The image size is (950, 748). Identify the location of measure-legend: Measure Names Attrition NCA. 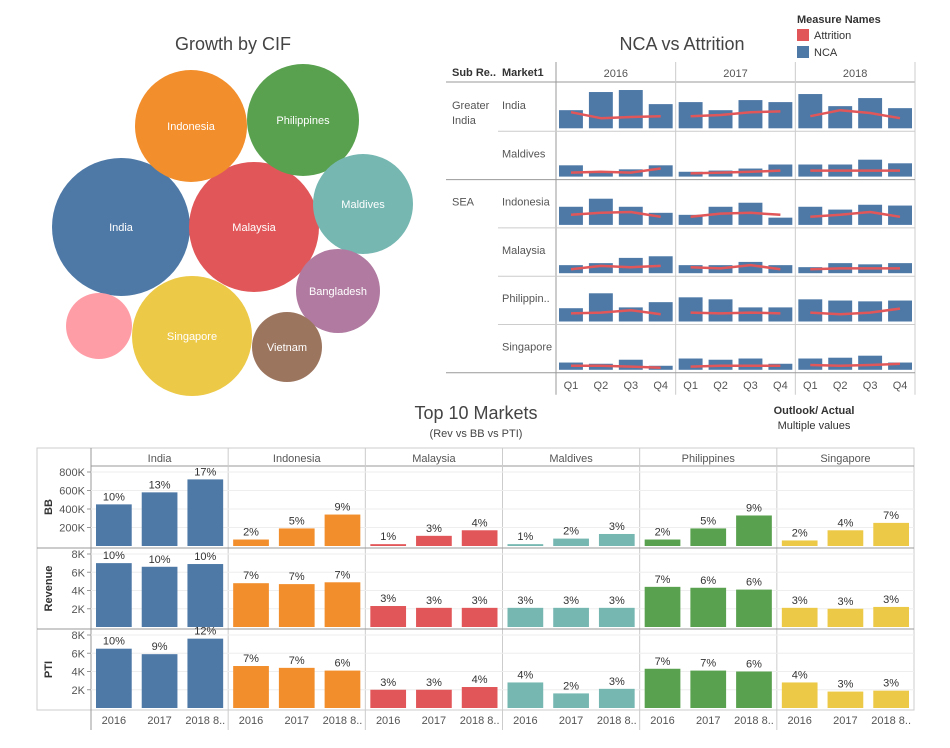
(839, 36).